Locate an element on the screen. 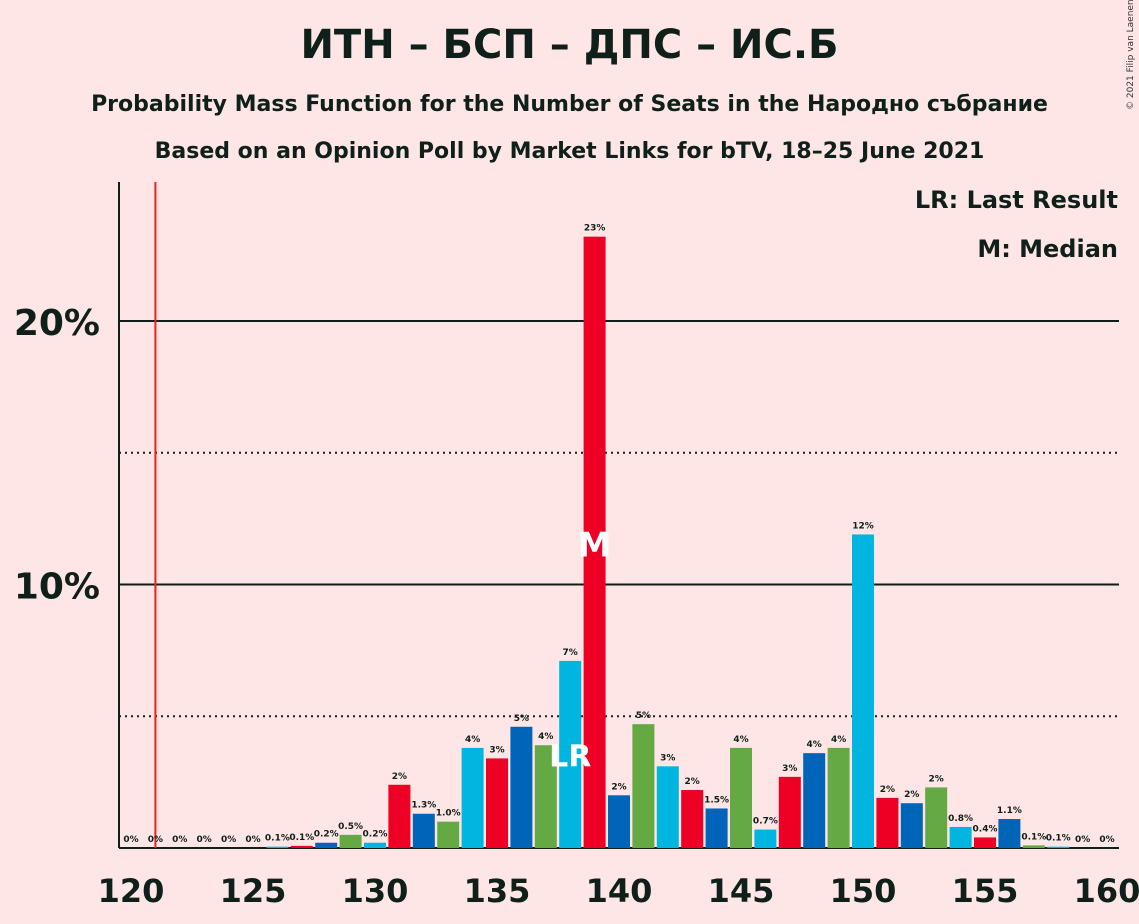  bar-label-138: 7% is located at coordinates (570, 653).